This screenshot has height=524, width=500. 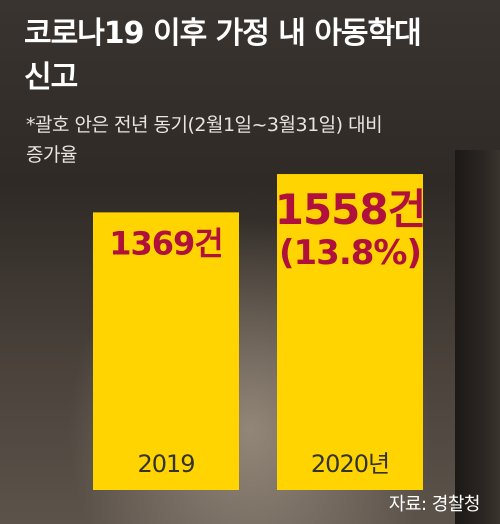 I want to click on title-line-1: 코로나19 이후 가정 내 아동학대, so click(x=223, y=33).